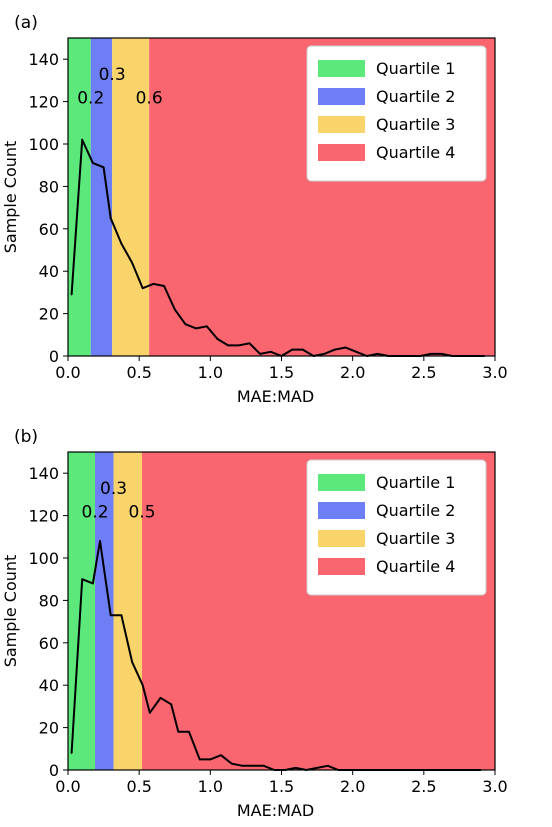  Describe the element at coordinates (43, 59) in the screenshot. I see `y-tick-label: 140` at that location.